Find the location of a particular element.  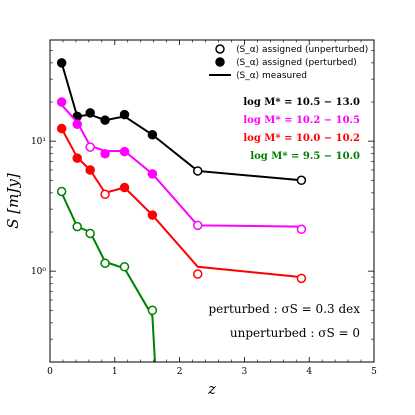

y-axis-label: S [mJy] is located at coordinates (13, 201).